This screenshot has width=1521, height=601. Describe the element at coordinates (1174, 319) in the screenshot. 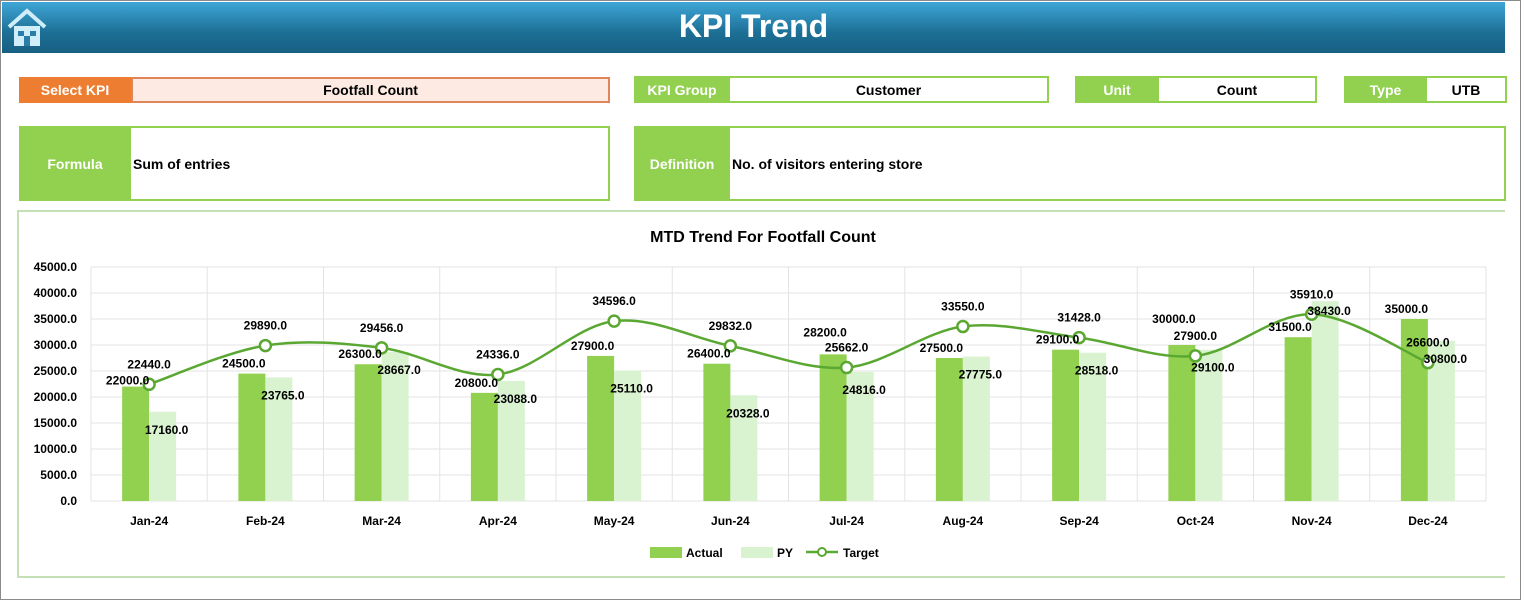

I see `data-label-actual: 30000.0` at that location.